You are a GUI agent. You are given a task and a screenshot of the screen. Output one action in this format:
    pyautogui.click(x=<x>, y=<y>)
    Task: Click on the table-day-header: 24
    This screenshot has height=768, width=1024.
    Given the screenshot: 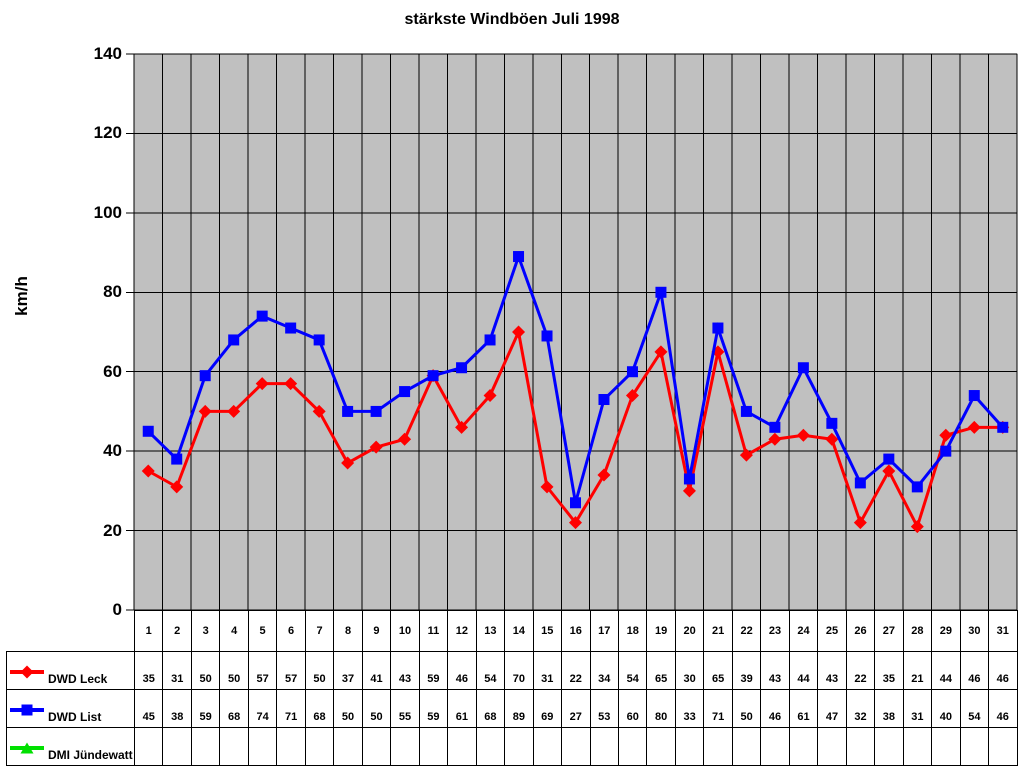 What is the action you would take?
    pyautogui.click(x=803, y=631)
    